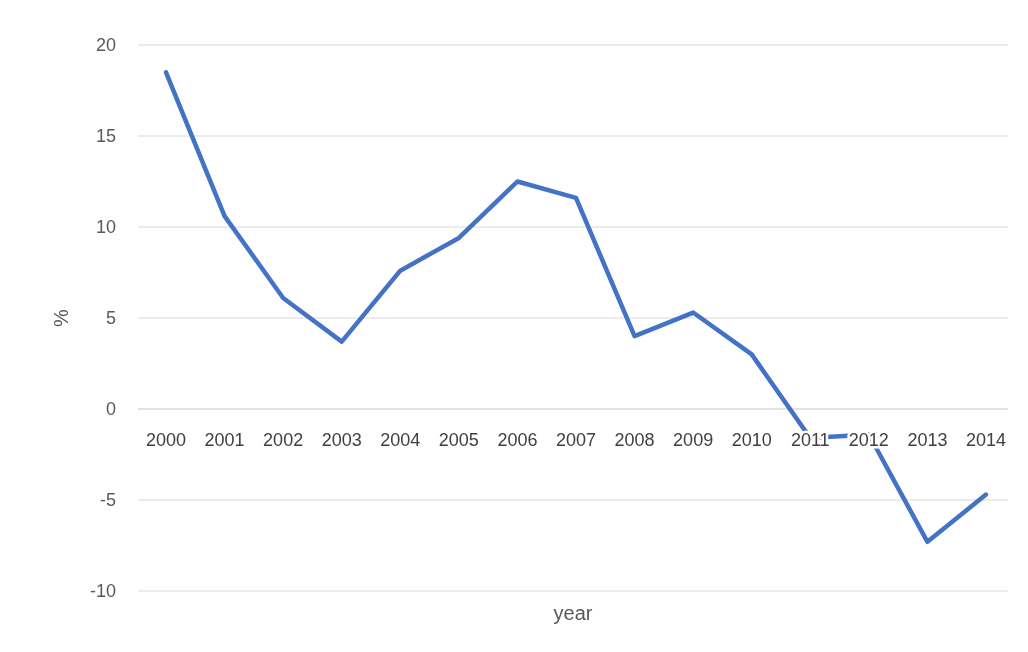 The height and width of the screenshot is (652, 1028). I want to click on x-tick-label: 2005, so click(458, 440).